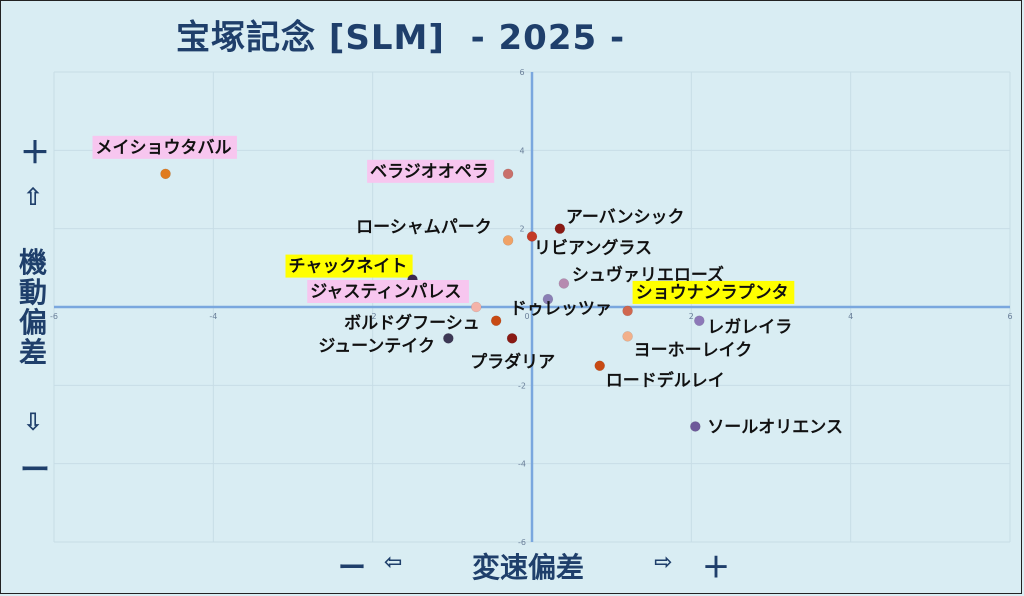 The width and height of the screenshot is (1024, 596). I want to click on down-arrow-icon: ⇩, so click(33, 422).